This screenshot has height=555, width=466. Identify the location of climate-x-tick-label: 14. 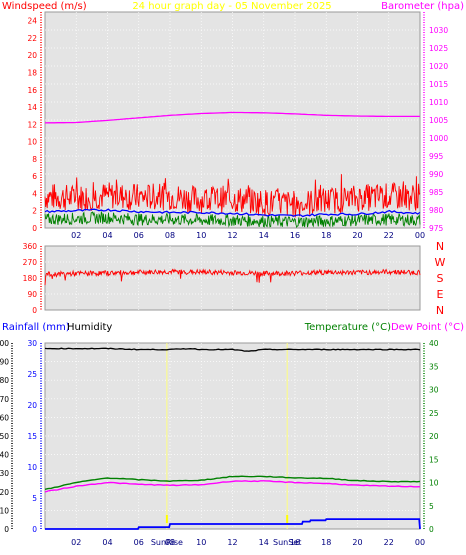
(264, 542).